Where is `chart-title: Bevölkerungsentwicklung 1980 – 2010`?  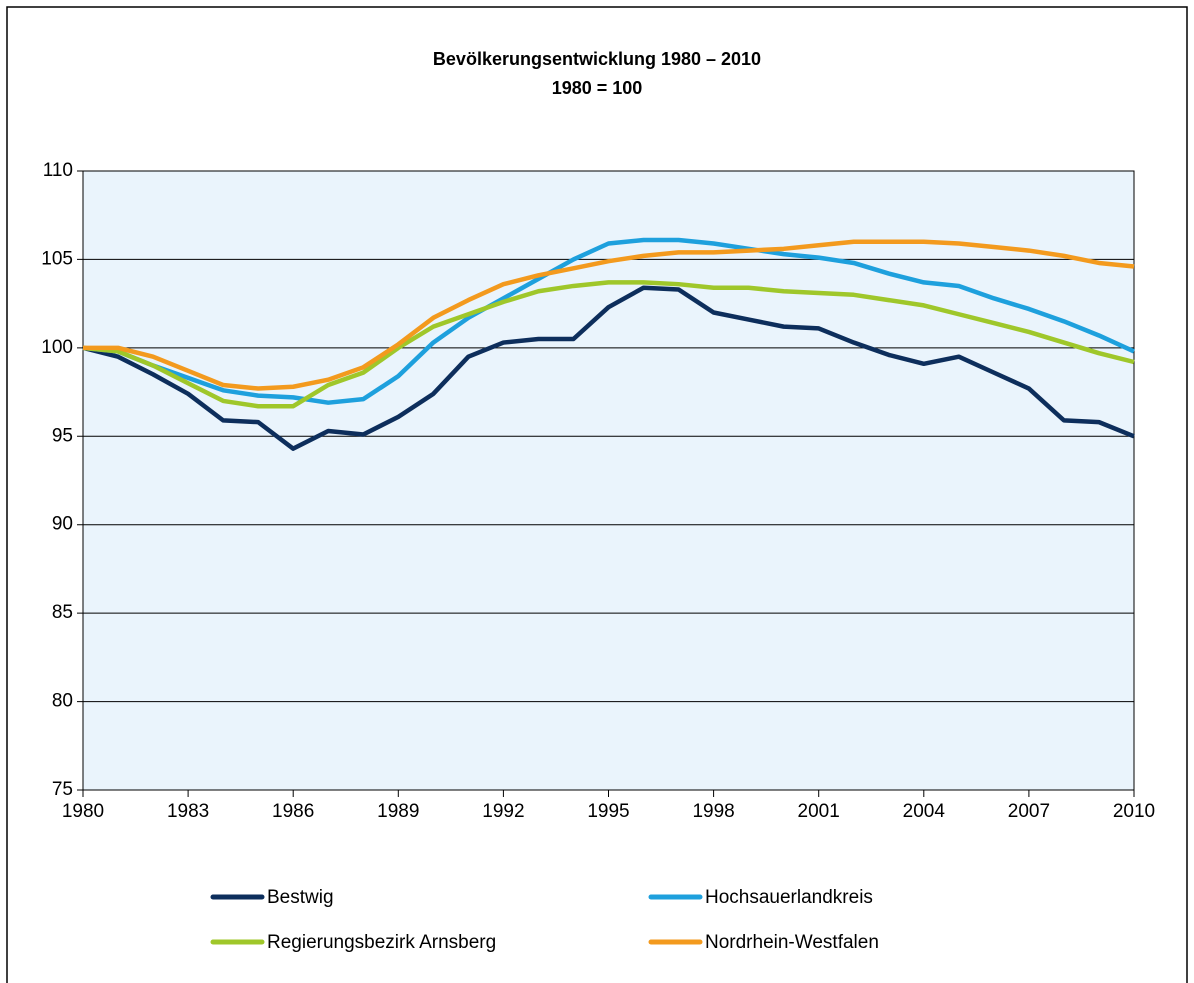
chart-title: Bevölkerungsentwicklung 1980 – 2010 is located at coordinates (597, 59).